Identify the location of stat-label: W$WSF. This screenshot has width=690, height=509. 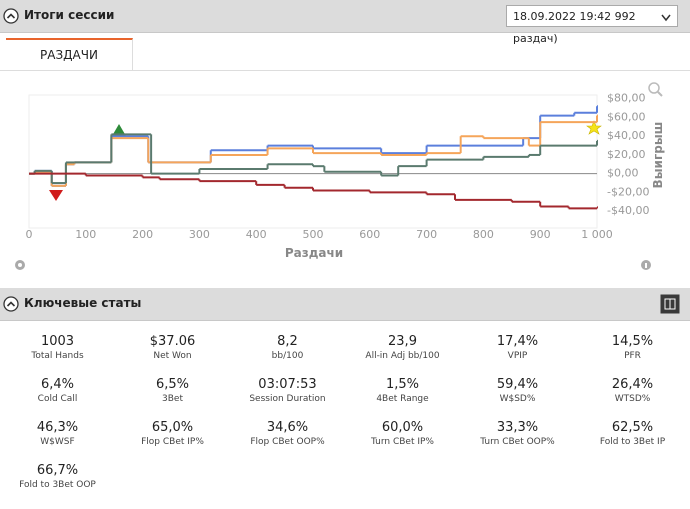
(57, 442).